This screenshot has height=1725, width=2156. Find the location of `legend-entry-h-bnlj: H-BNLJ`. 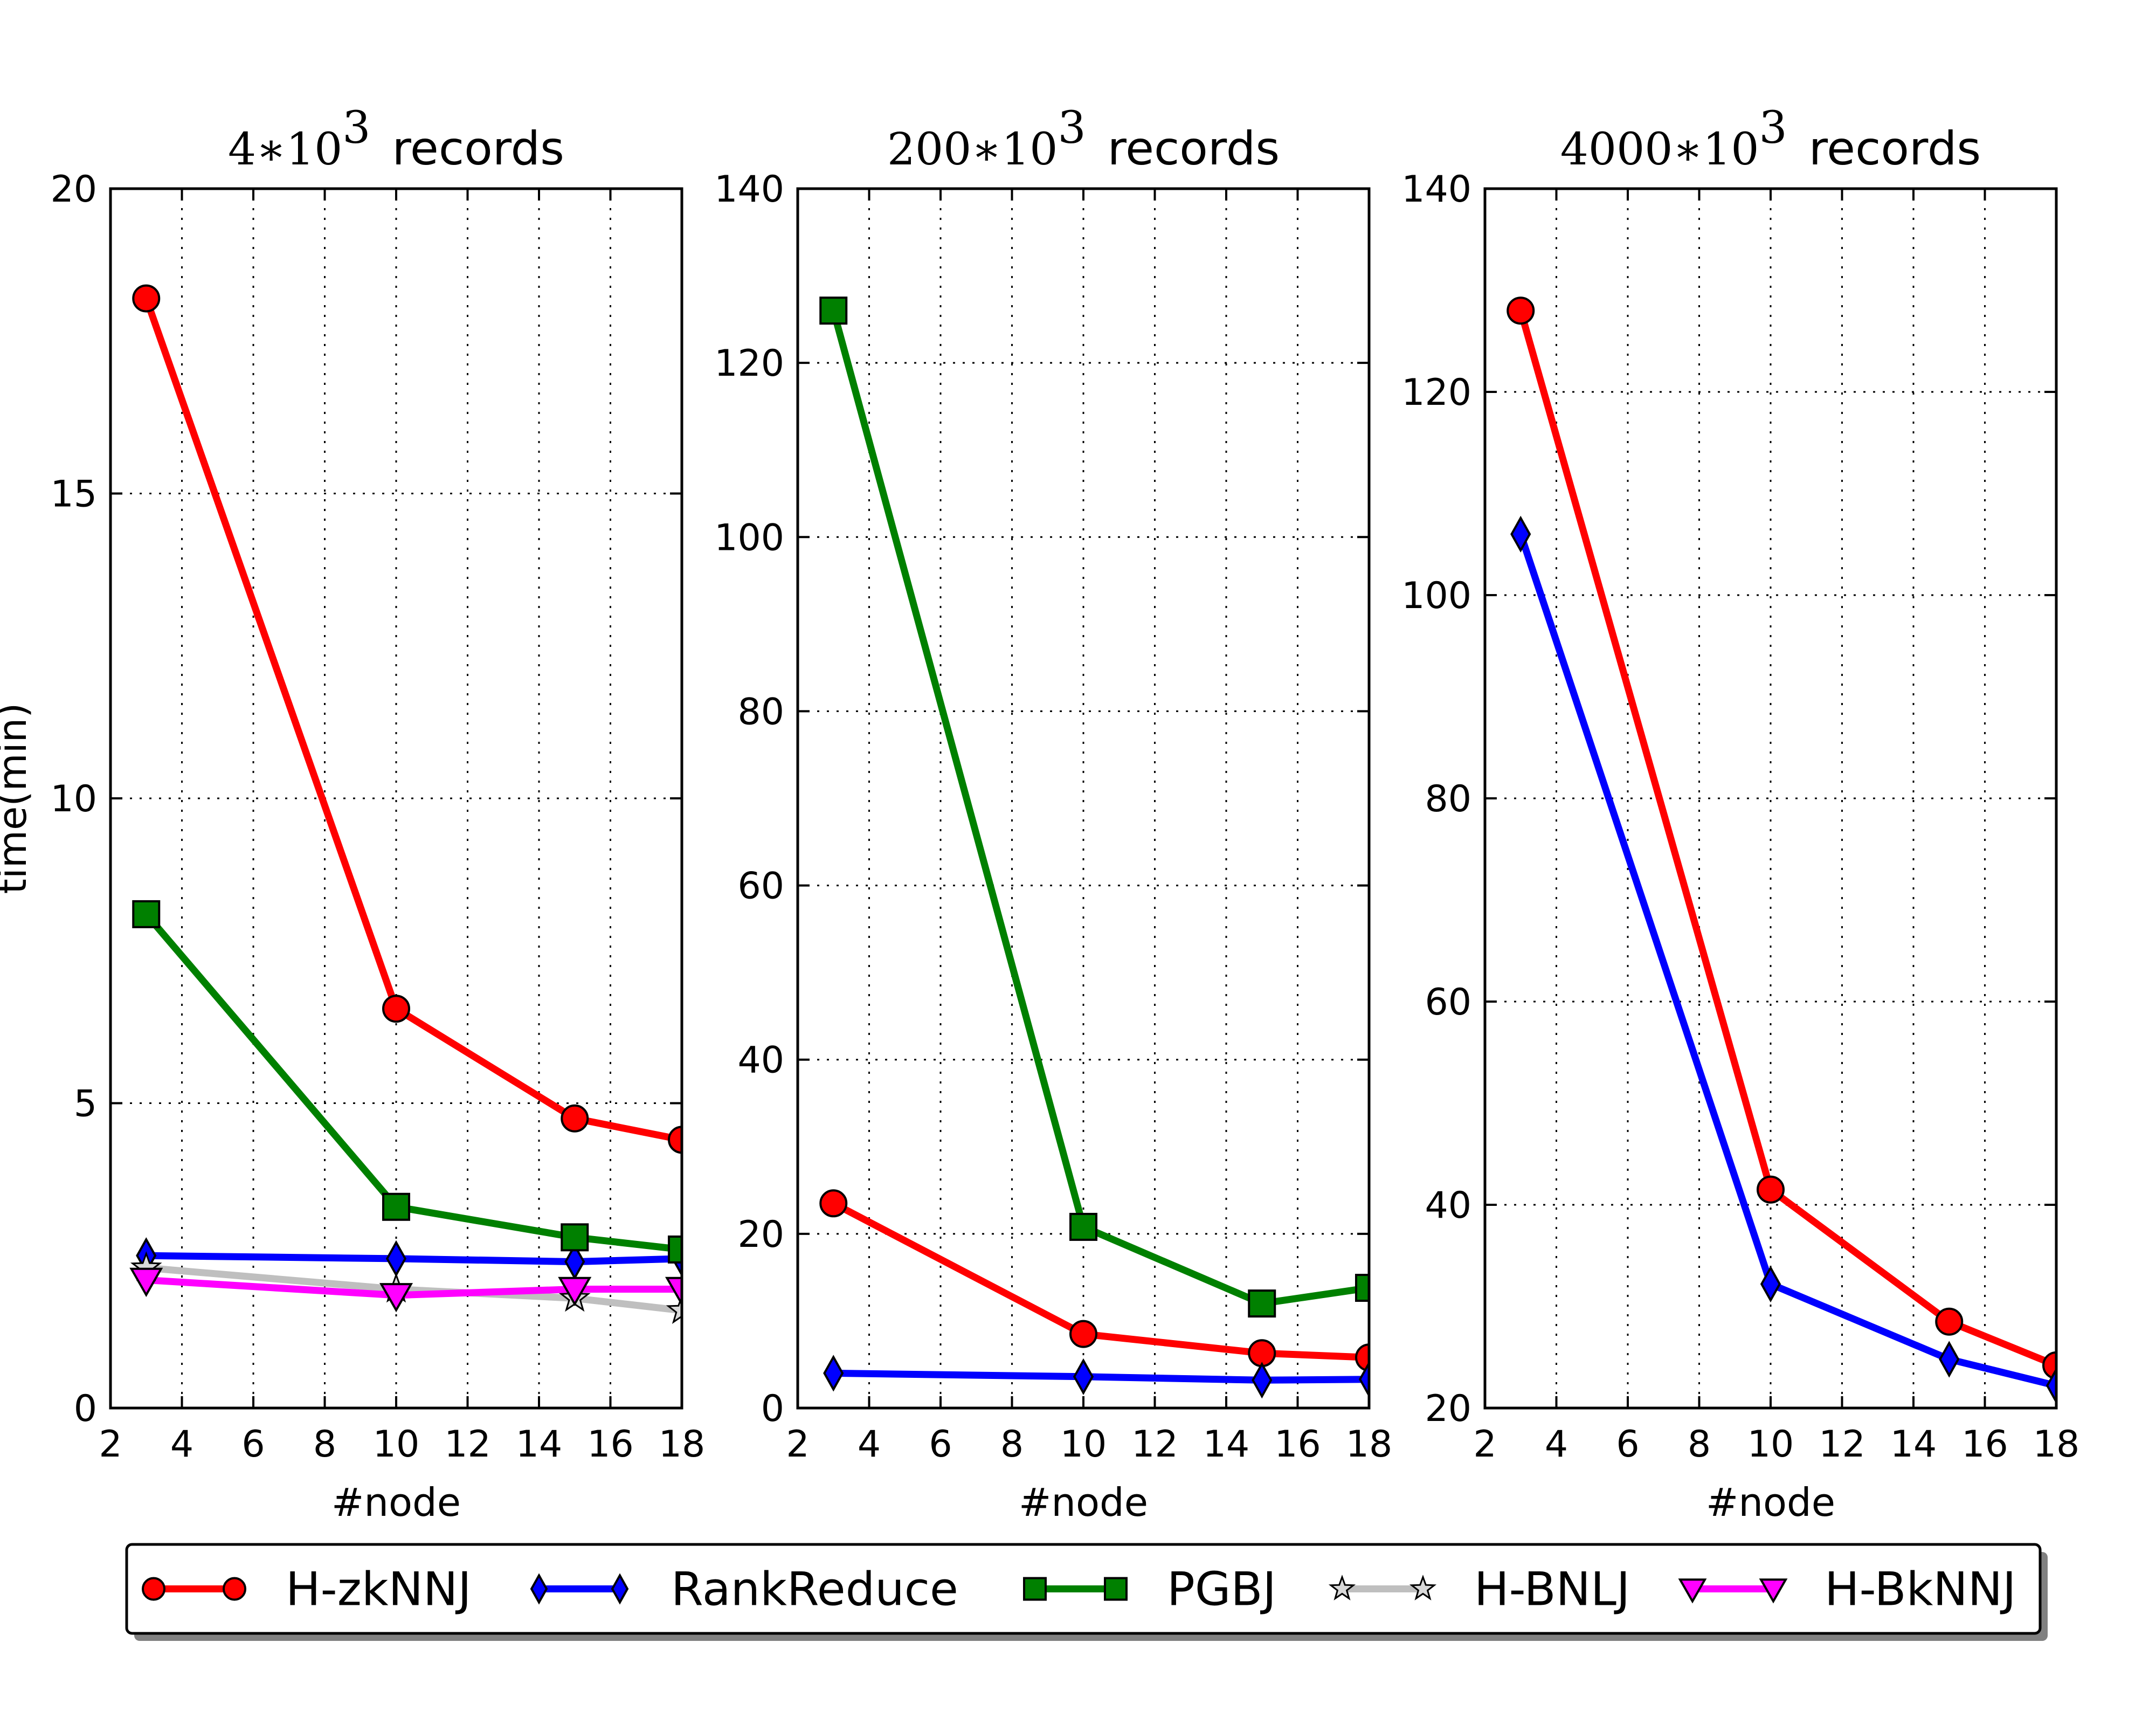

legend-entry-h-bnlj: H-BNLJ is located at coordinates (1479, 1590).